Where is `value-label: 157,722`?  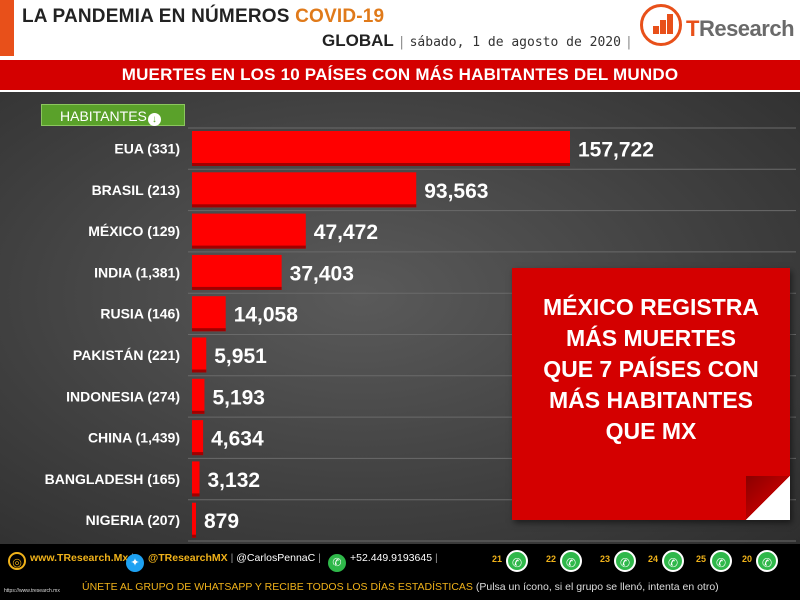 value-label: 157,722 is located at coordinates (616, 150).